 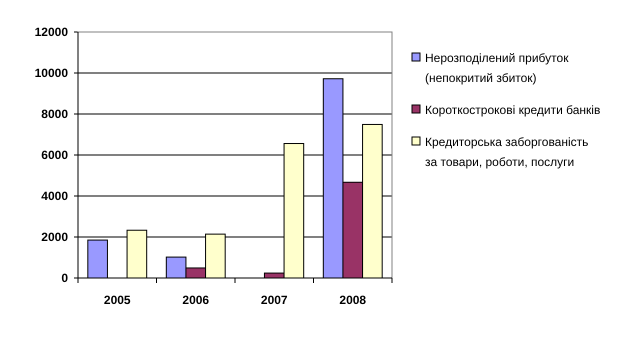 I want to click on y-tick-label: 6000, so click(x=54, y=155).